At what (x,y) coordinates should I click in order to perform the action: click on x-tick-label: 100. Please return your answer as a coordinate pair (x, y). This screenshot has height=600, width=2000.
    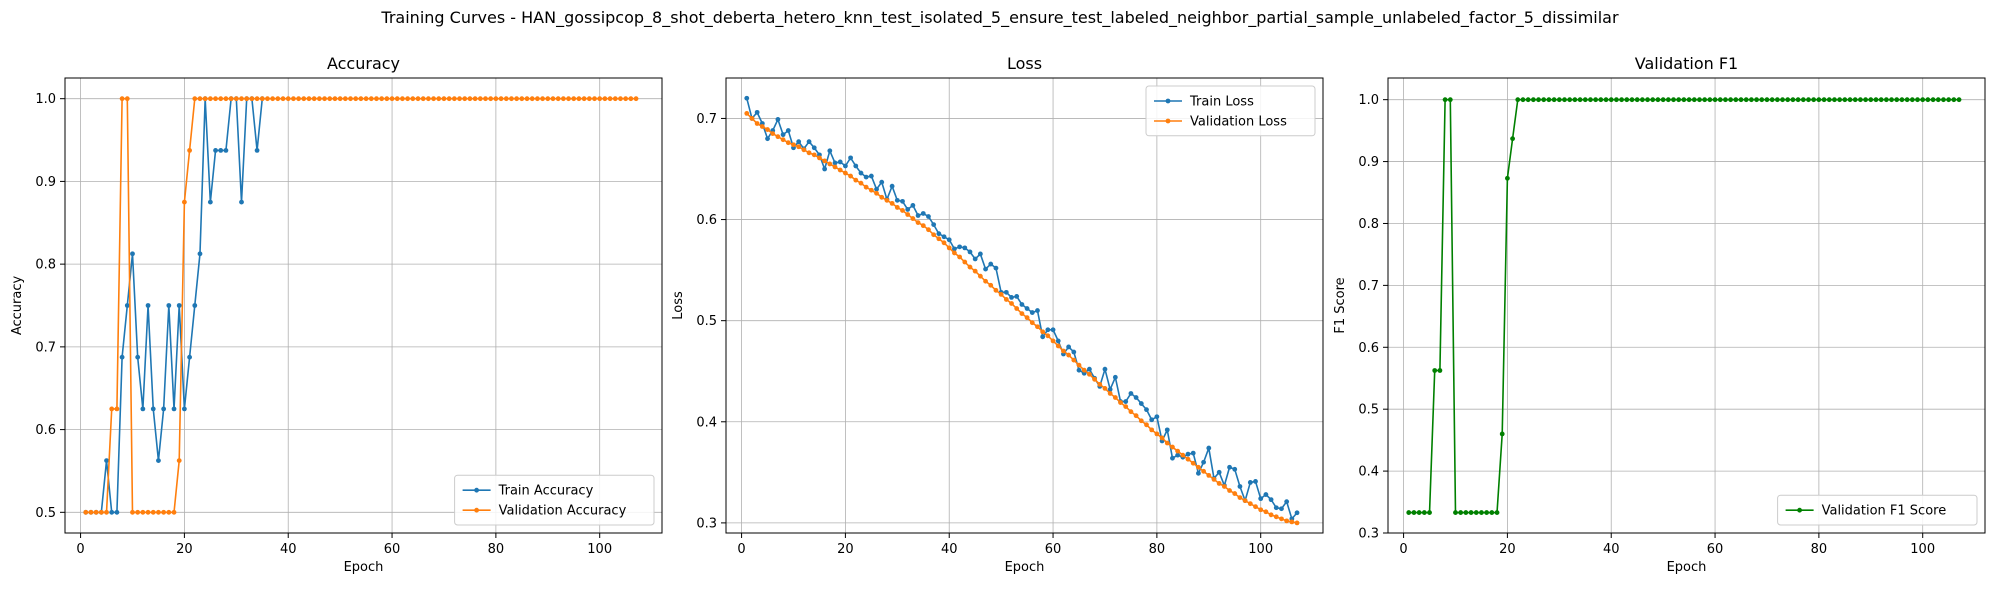
    Looking at the image, I should click on (1922, 549).